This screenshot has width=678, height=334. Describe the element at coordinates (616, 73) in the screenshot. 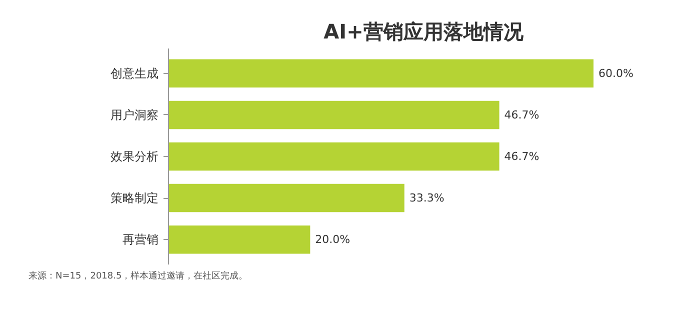

I see `data-label: 60.0%` at that location.